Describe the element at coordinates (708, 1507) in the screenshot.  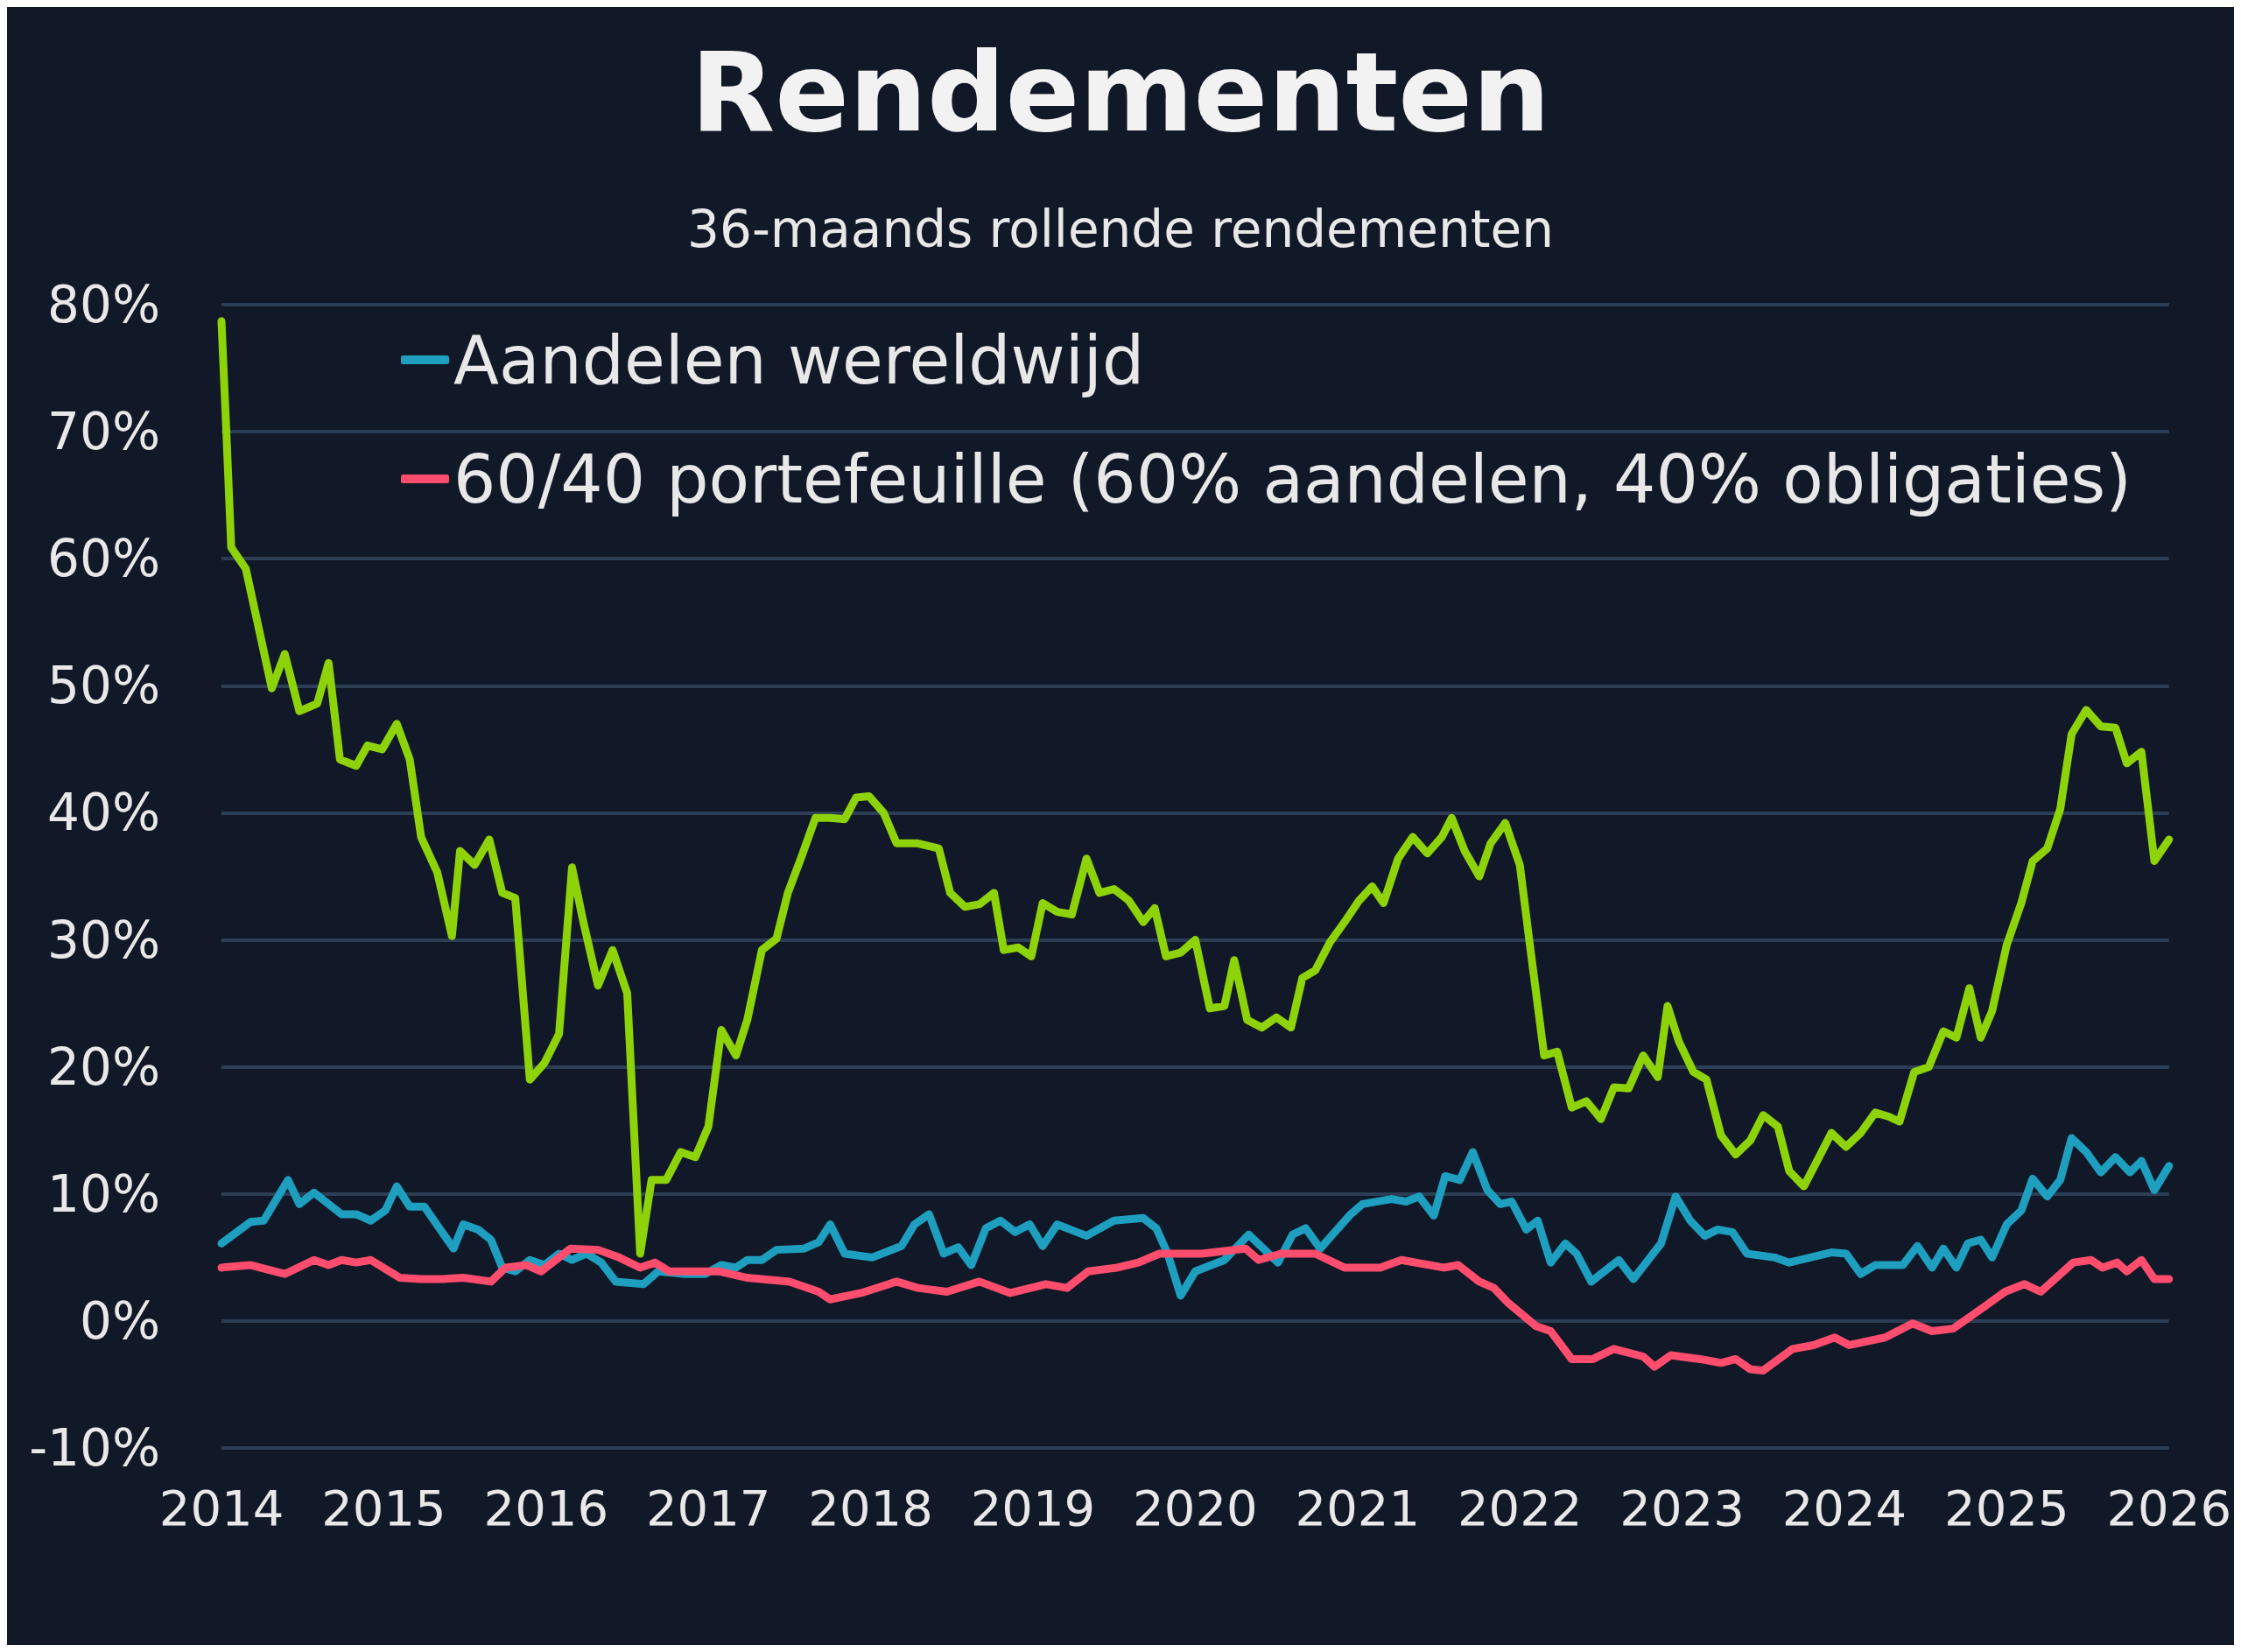
I see `x-tick-label: 2017` at that location.